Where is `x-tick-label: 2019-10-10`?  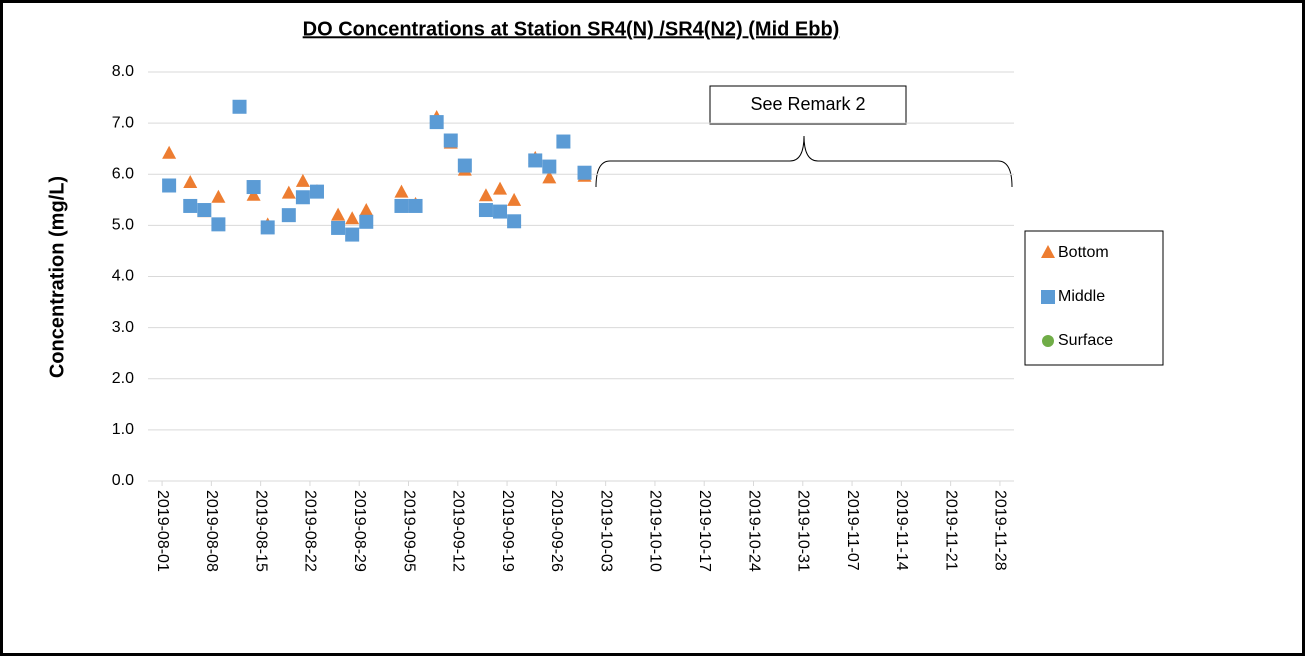
x-tick-label: 2019-10-10 is located at coordinates (655, 531).